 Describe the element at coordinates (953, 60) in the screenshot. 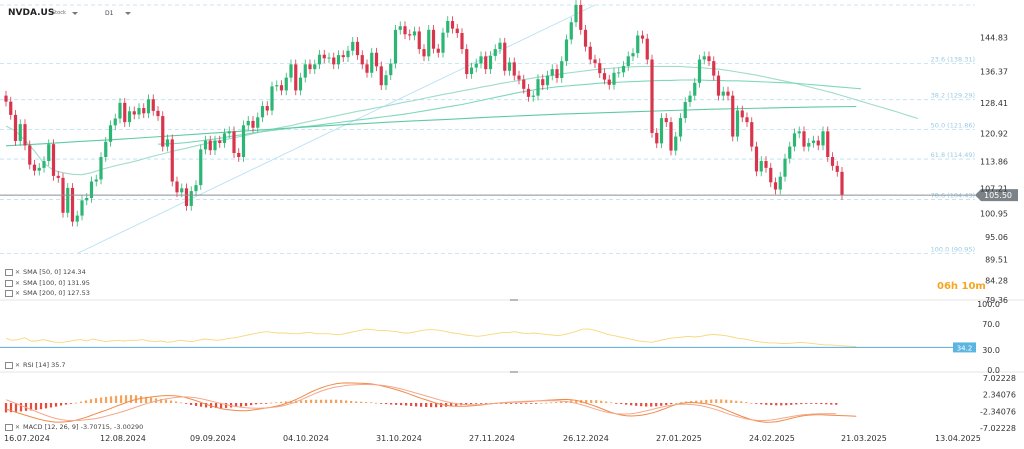

I see `fib-label: 23.6 (138.31)` at that location.